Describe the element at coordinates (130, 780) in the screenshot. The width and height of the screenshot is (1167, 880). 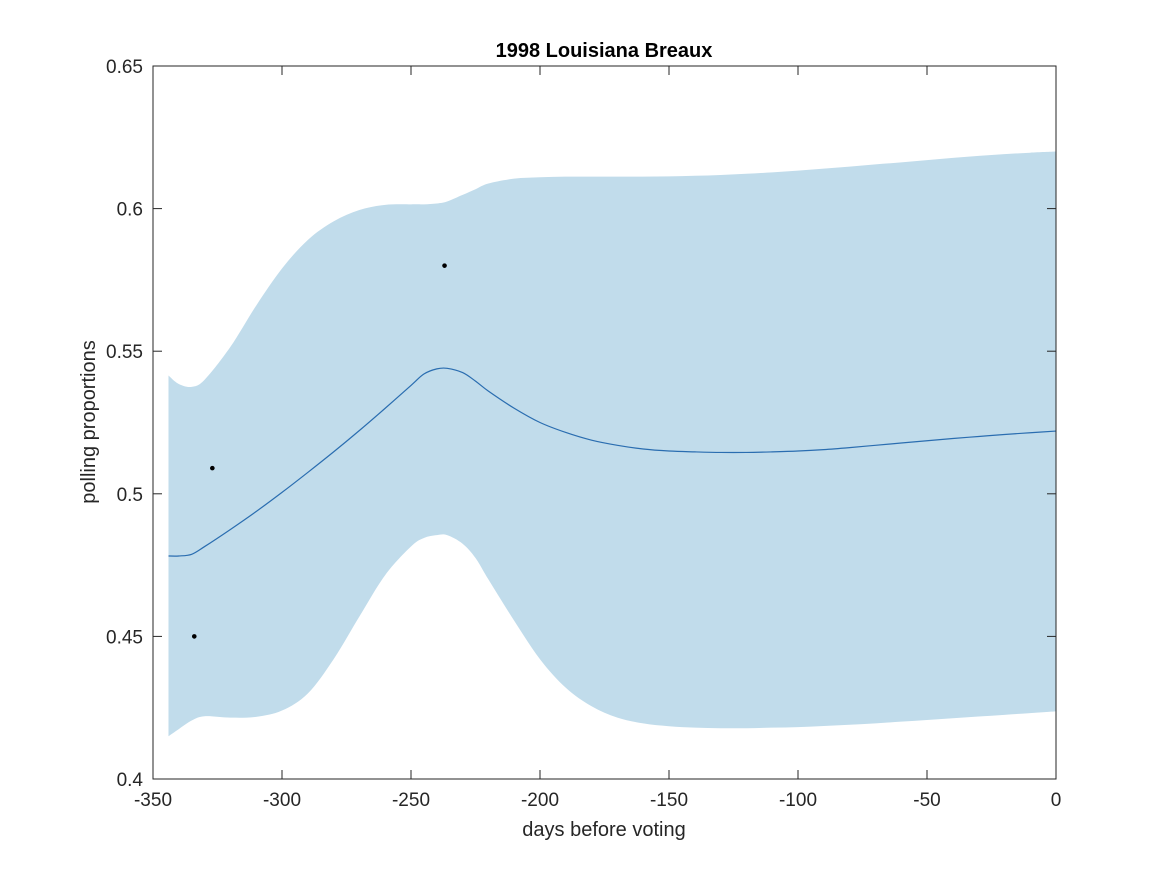
I see `y-tick-label: 0.4` at that location.